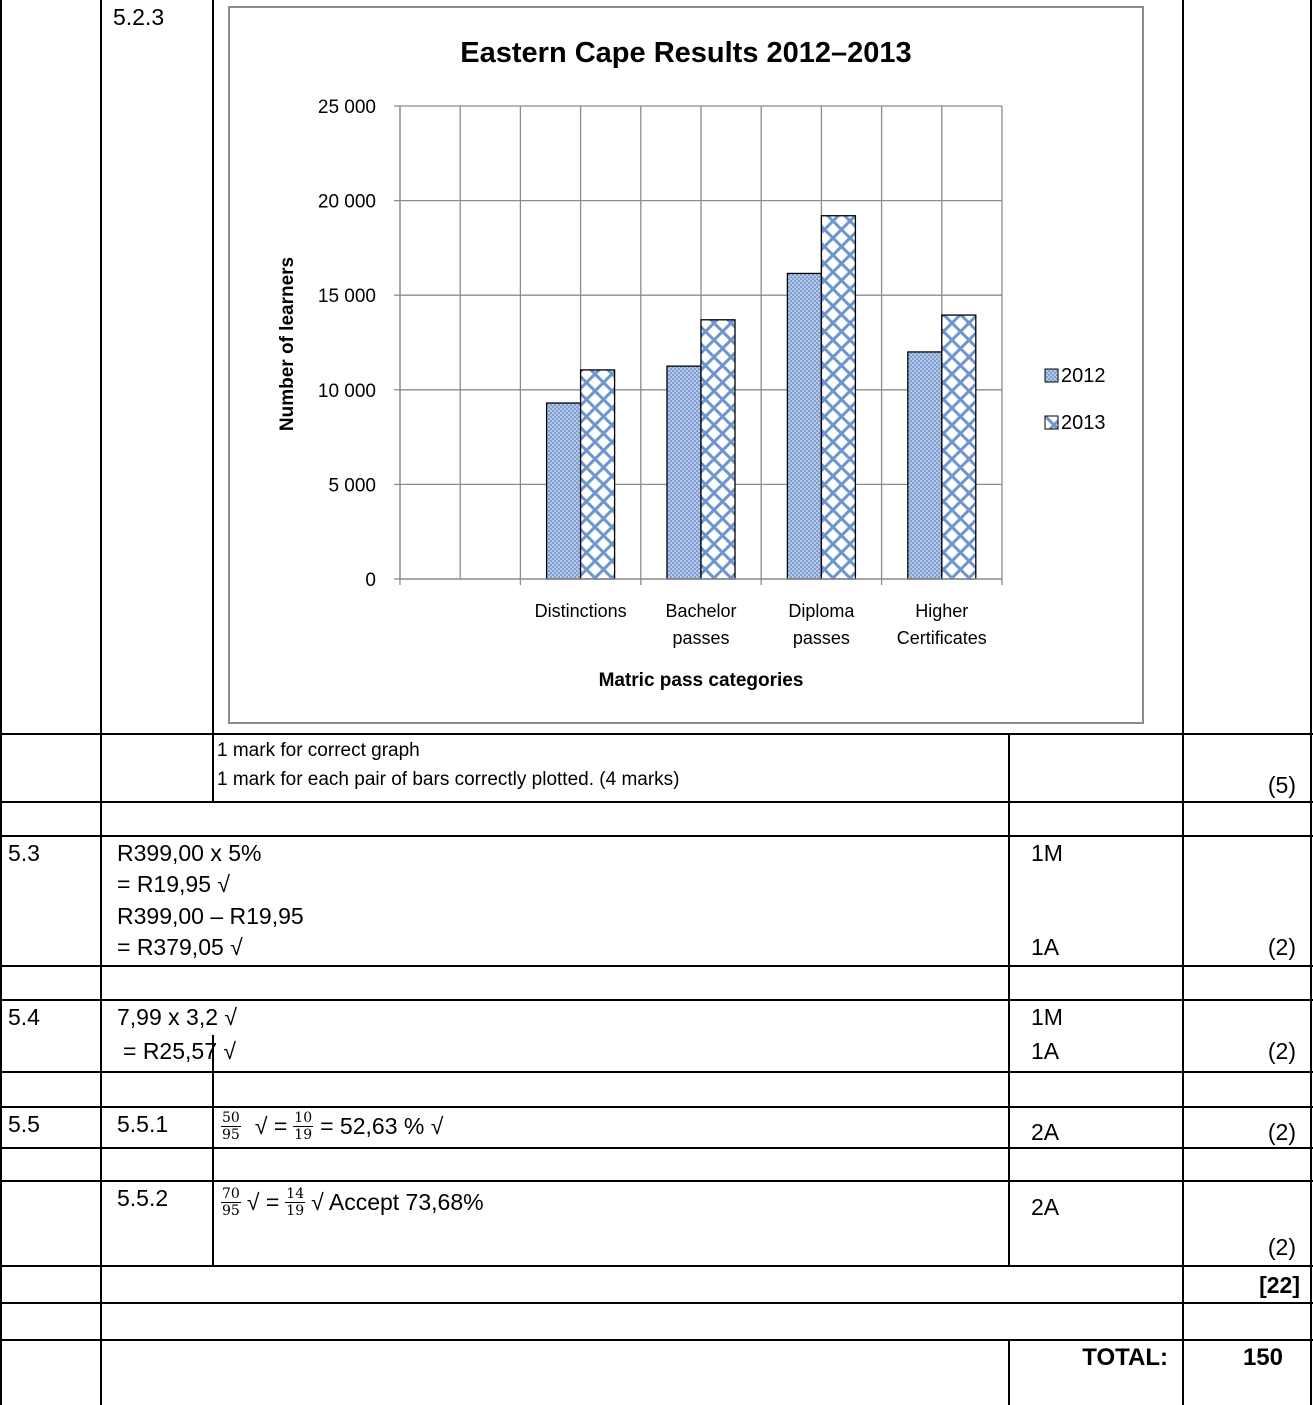 This screenshot has width=1313, height=1405. What do you see at coordinates (1281, 947) in the screenshot?
I see `total-5-3: (2)` at bounding box center [1281, 947].